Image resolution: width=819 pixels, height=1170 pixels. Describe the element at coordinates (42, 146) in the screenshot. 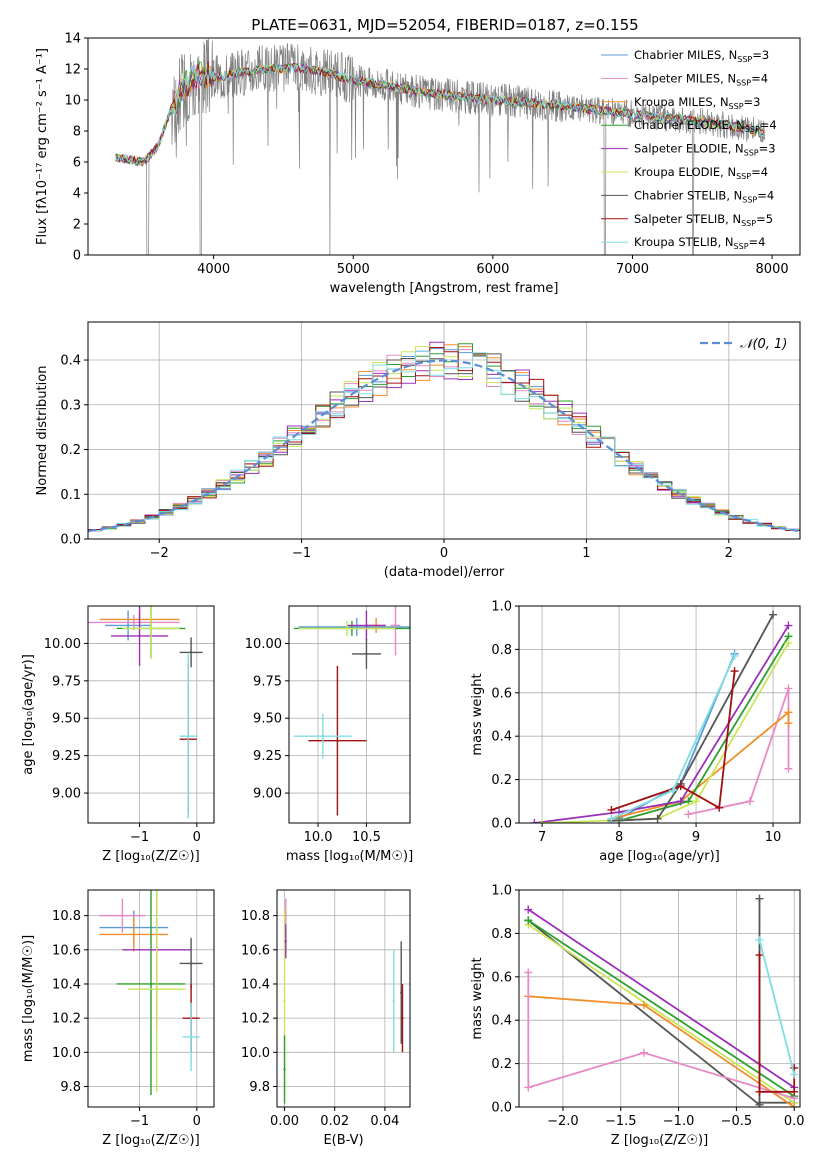

I see `y-axis-label: Flux [fλ10⁻¹⁷ erg cm⁻² s⁻¹ A⁻¹]` at that location.